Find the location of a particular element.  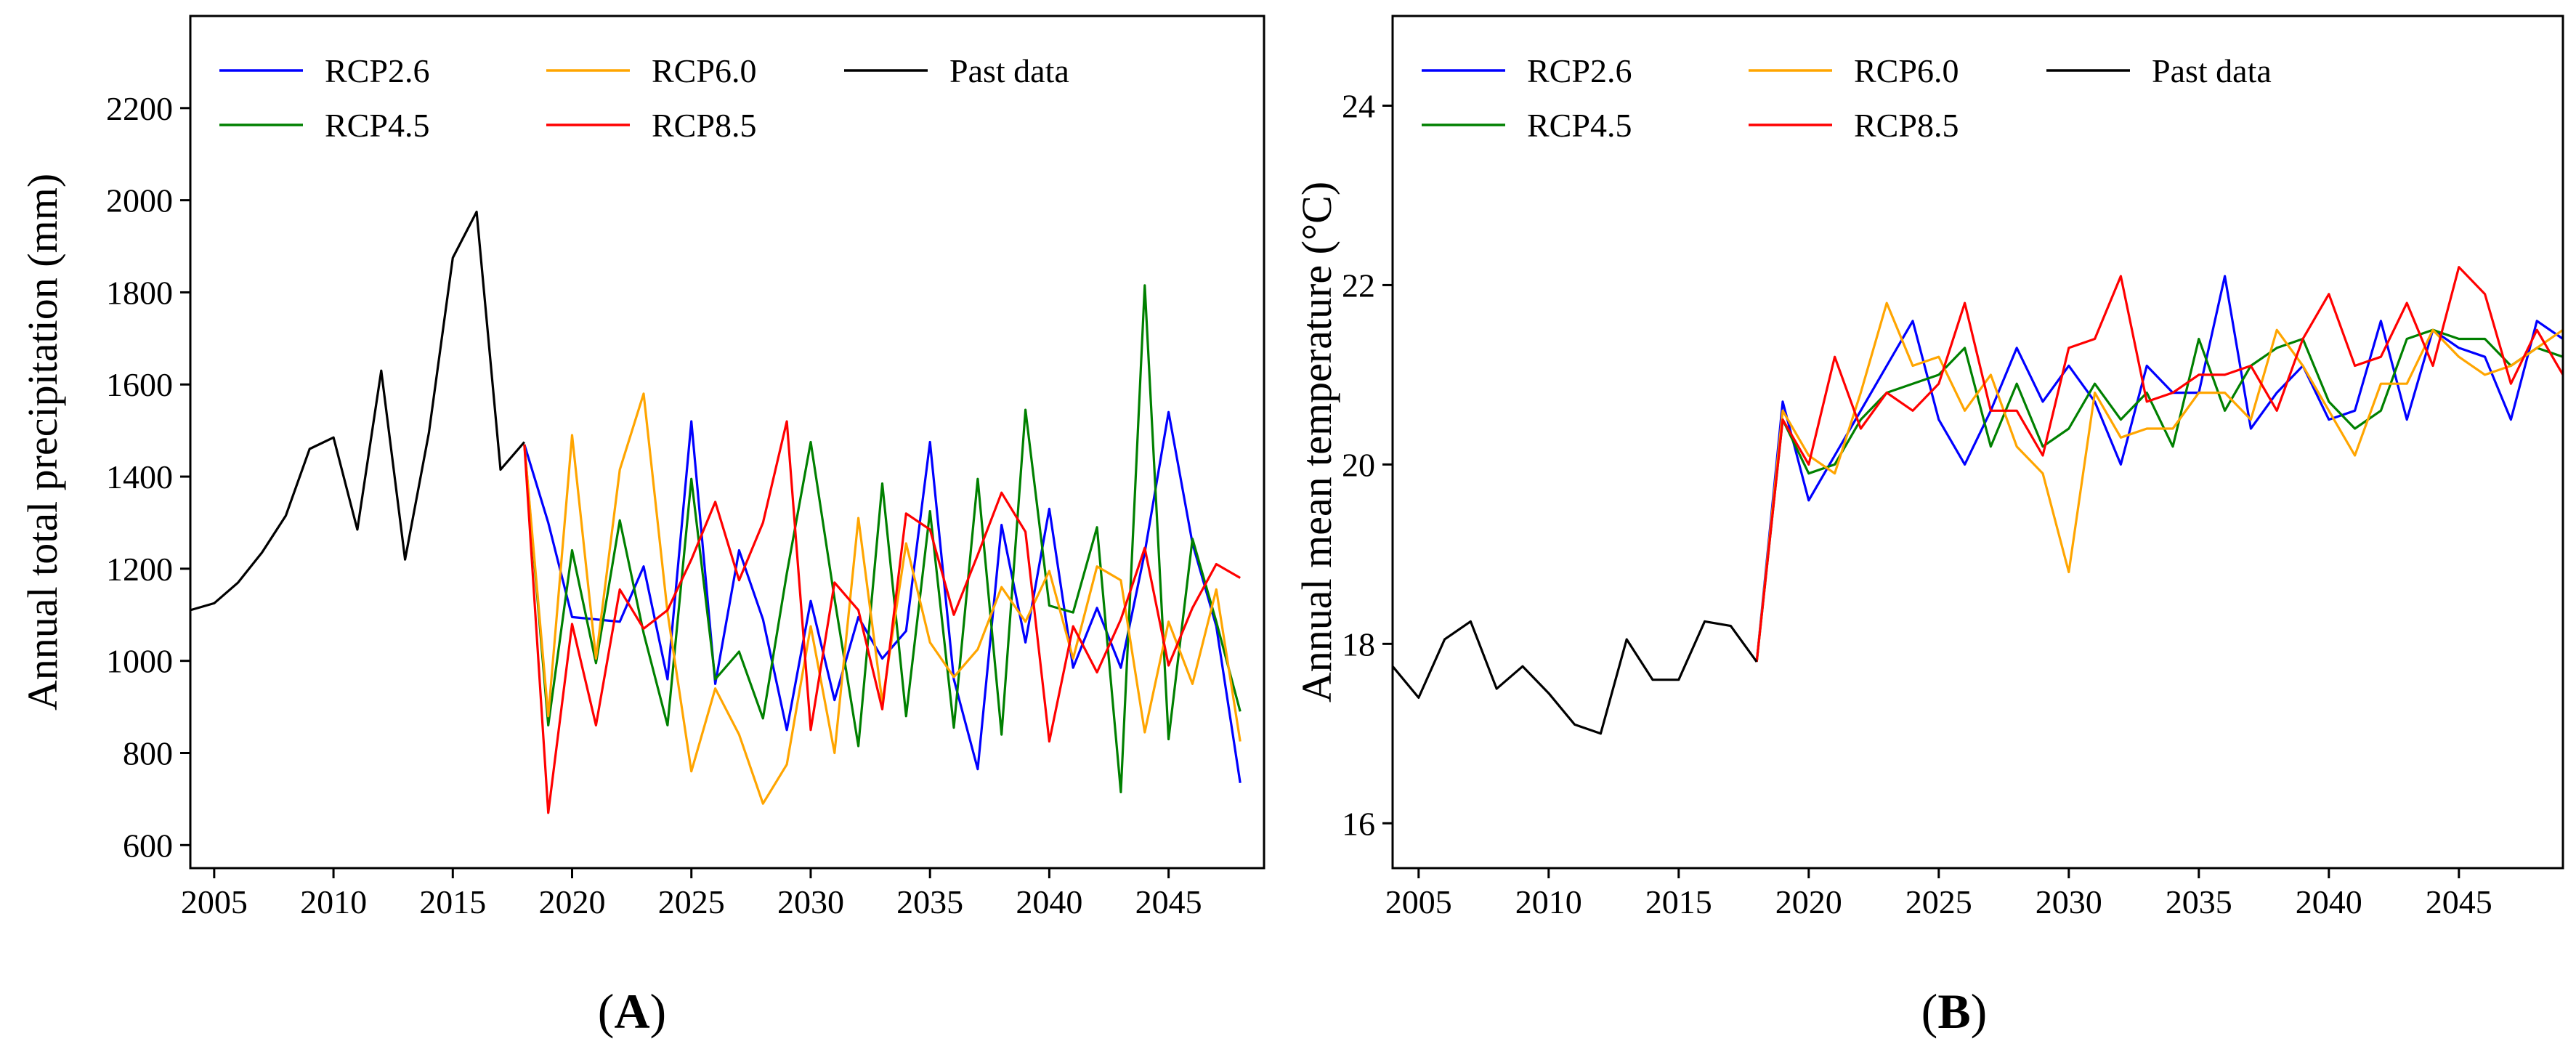

y-tick-label-18: 18 is located at coordinates (1358, 644).